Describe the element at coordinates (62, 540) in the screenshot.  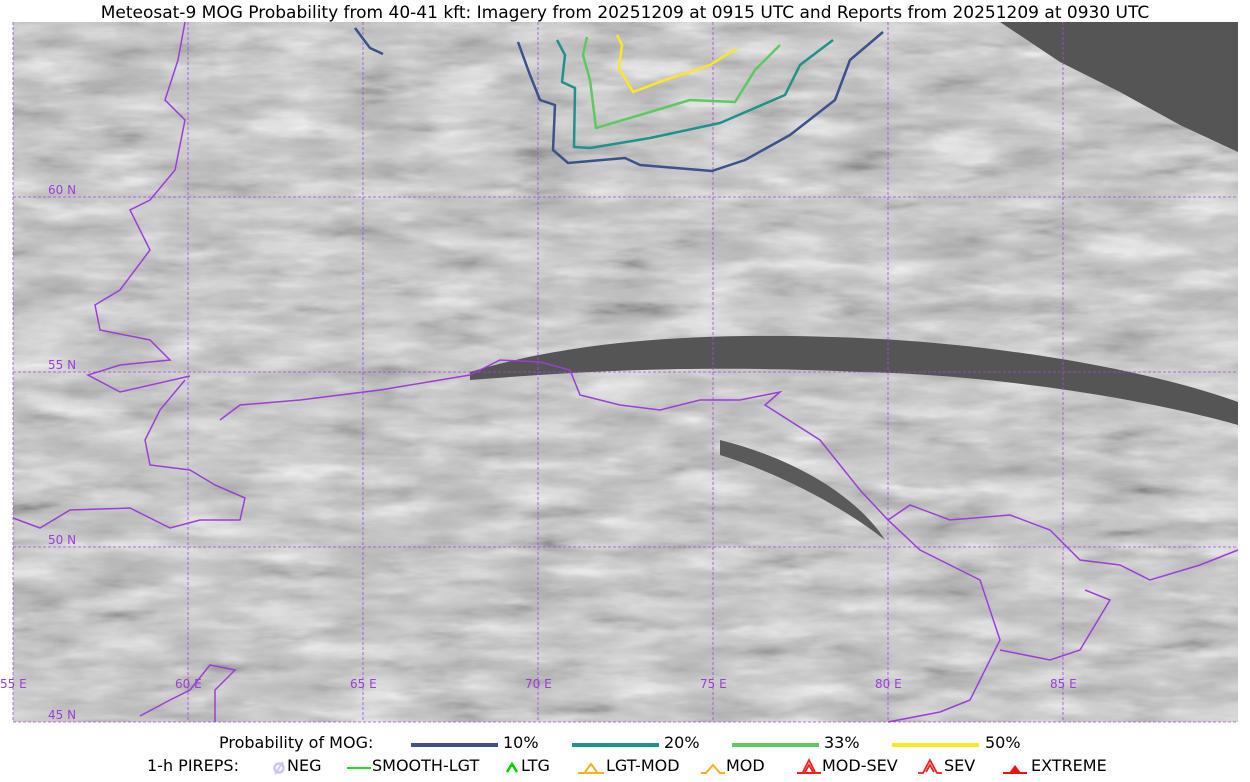
I see `lat-label: 50 N` at that location.